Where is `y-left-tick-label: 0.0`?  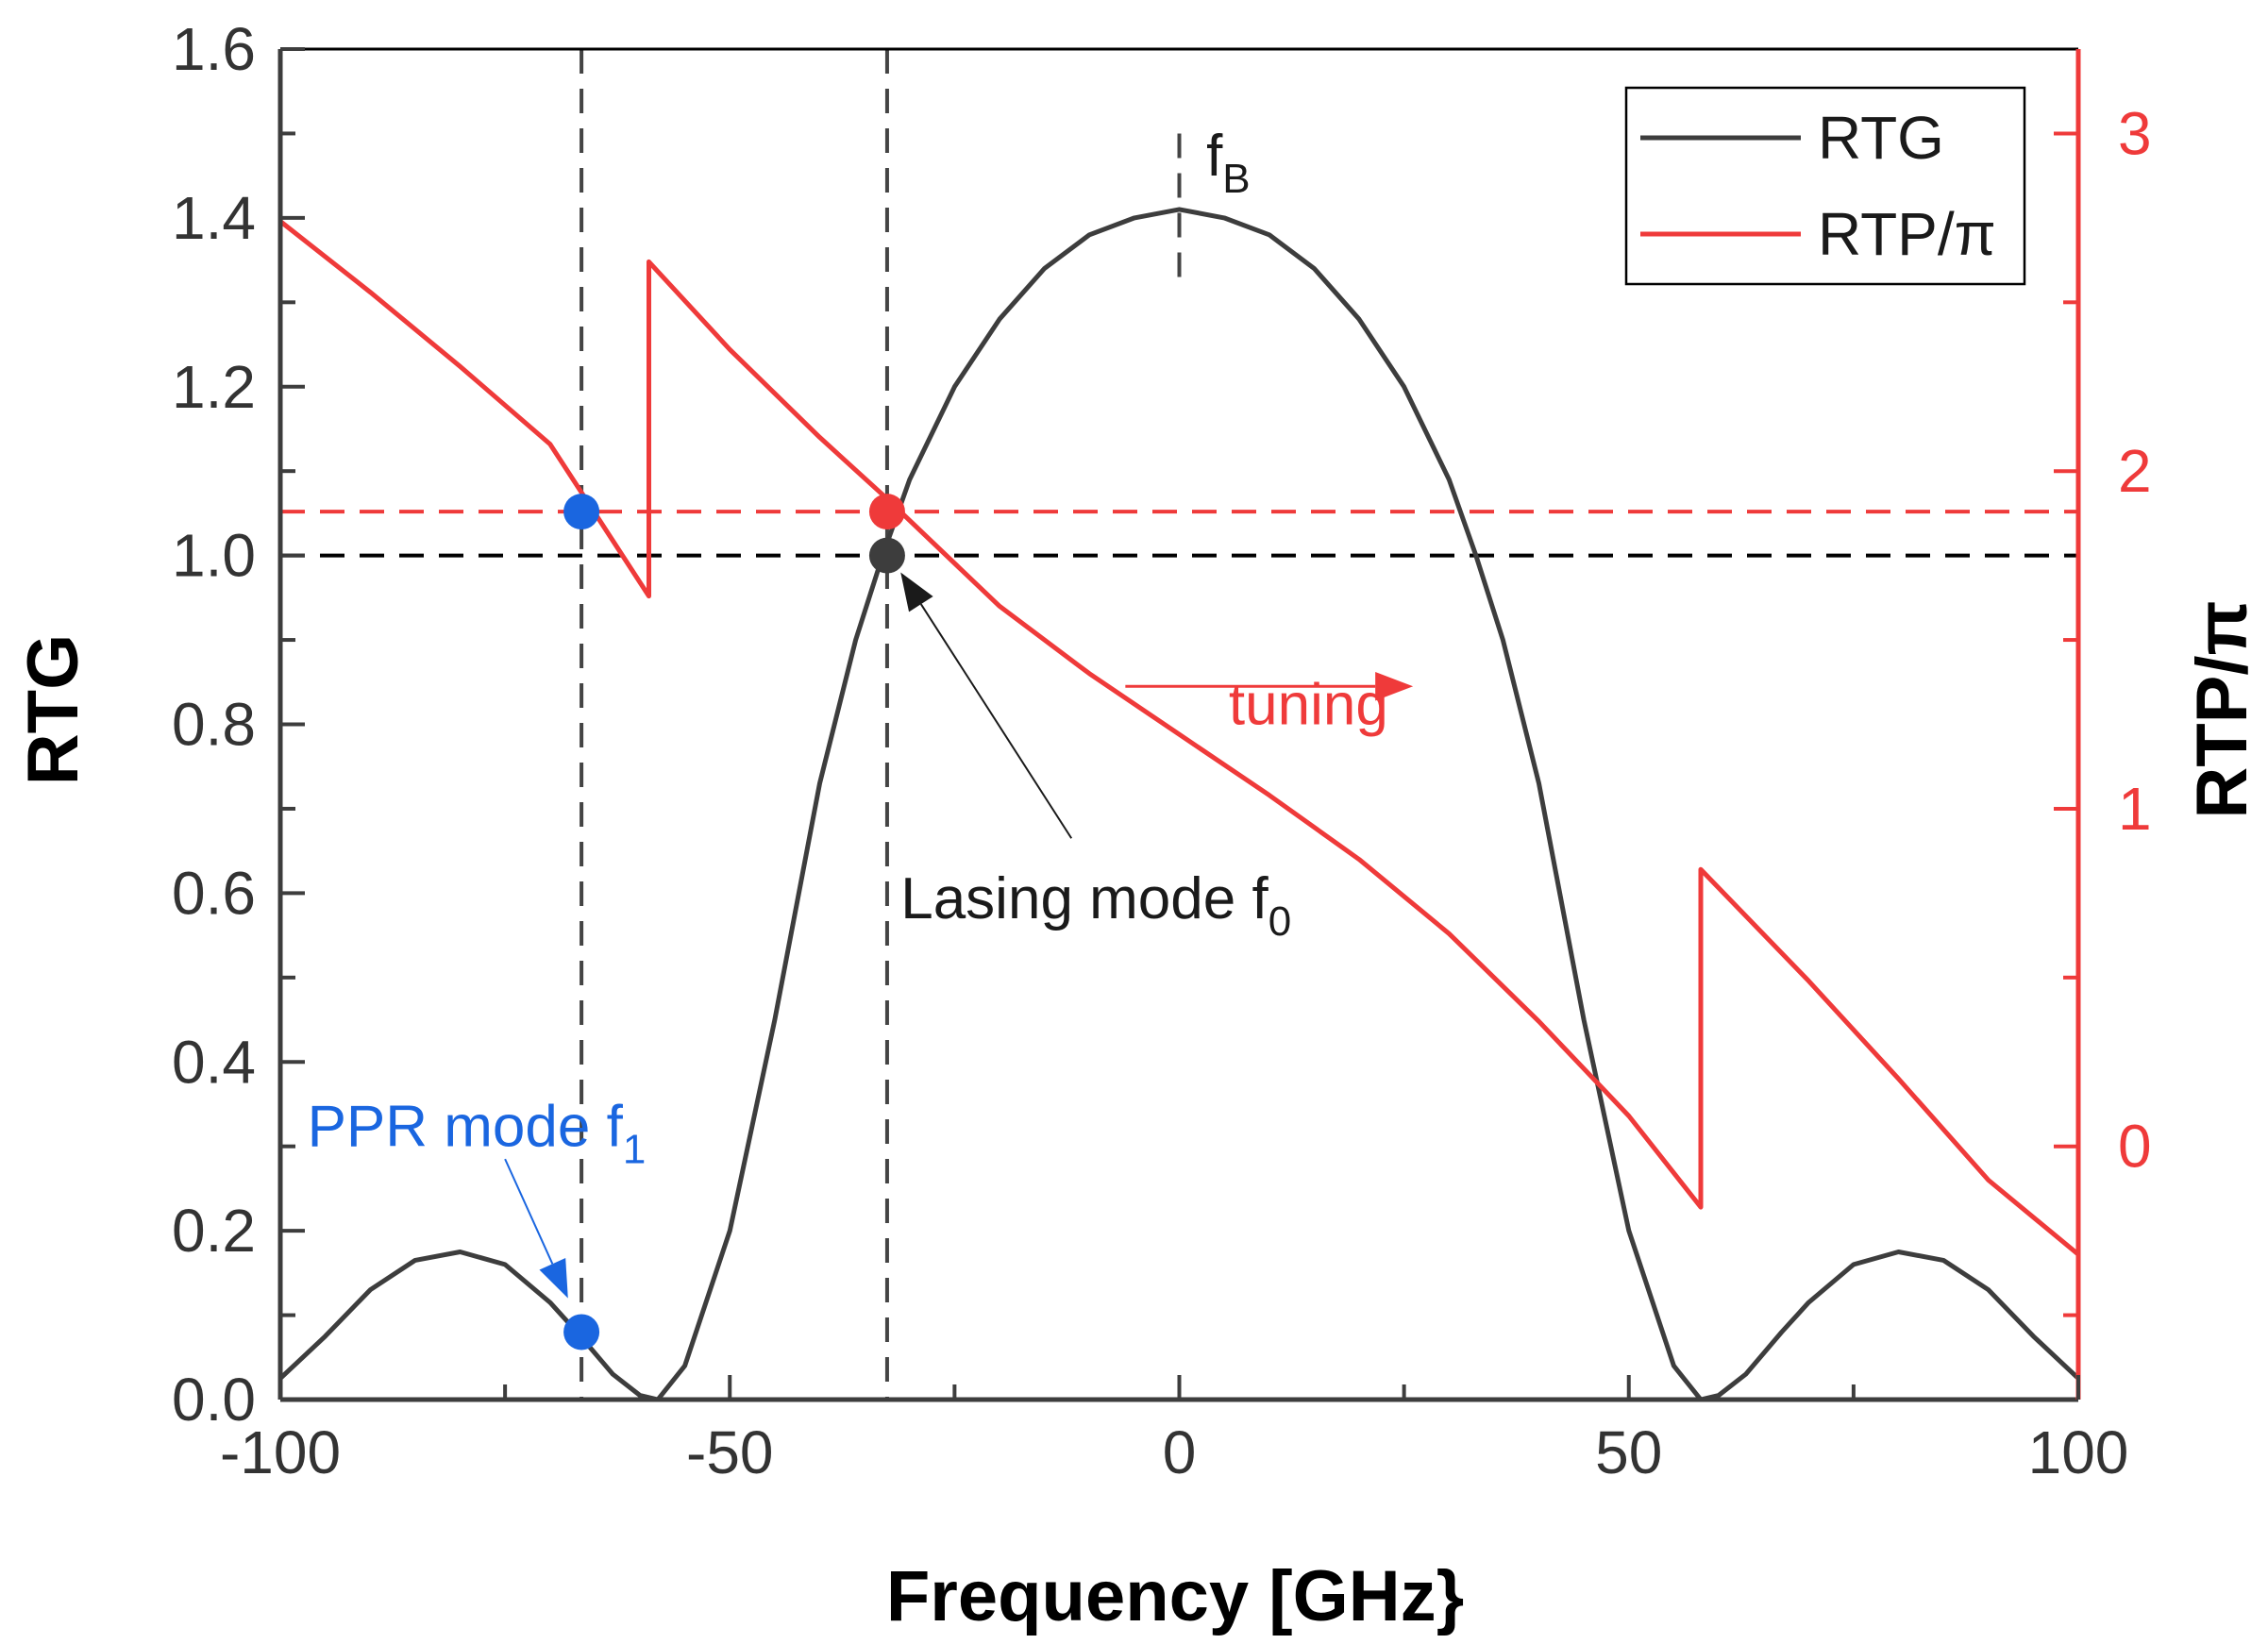 y-left-tick-label: 0.0 is located at coordinates (214, 1400).